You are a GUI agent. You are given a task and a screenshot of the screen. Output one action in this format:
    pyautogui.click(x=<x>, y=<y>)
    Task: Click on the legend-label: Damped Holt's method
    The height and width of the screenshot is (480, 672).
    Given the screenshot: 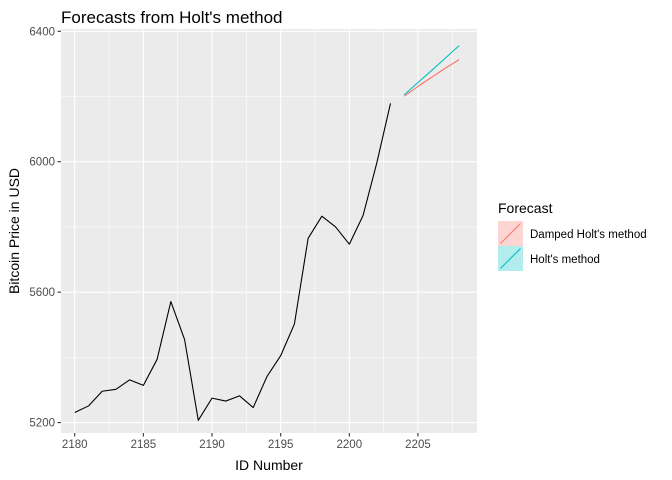 What is the action you would take?
    pyautogui.click(x=588, y=235)
    